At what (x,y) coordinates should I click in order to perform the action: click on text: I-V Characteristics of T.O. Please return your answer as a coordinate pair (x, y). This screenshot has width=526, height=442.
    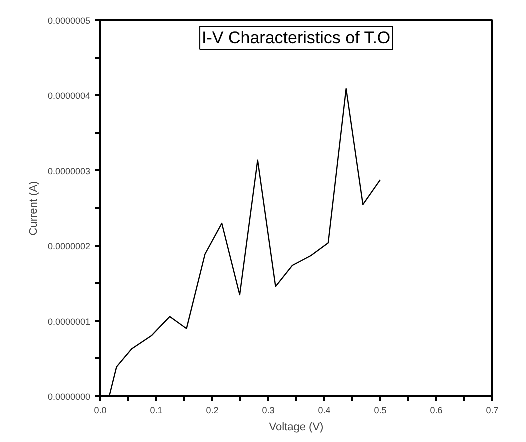
    Looking at the image, I should click on (296, 38).